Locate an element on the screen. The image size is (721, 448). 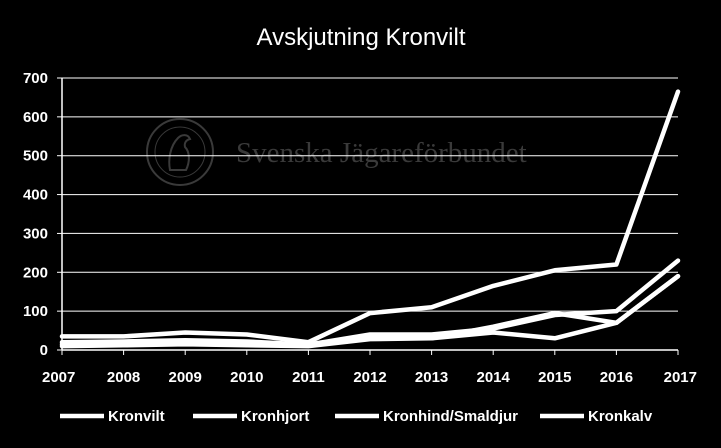
chart-title: Avskjutning Kronvilt is located at coordinates (361, 37).